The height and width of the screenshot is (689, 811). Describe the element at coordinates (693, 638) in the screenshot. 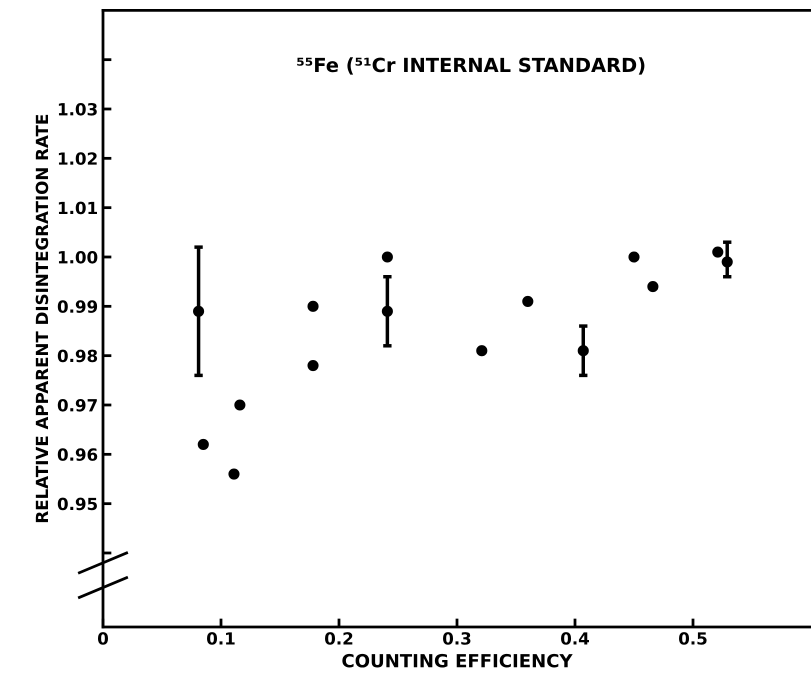

I see `x-tick-label: 0.5` at that location.